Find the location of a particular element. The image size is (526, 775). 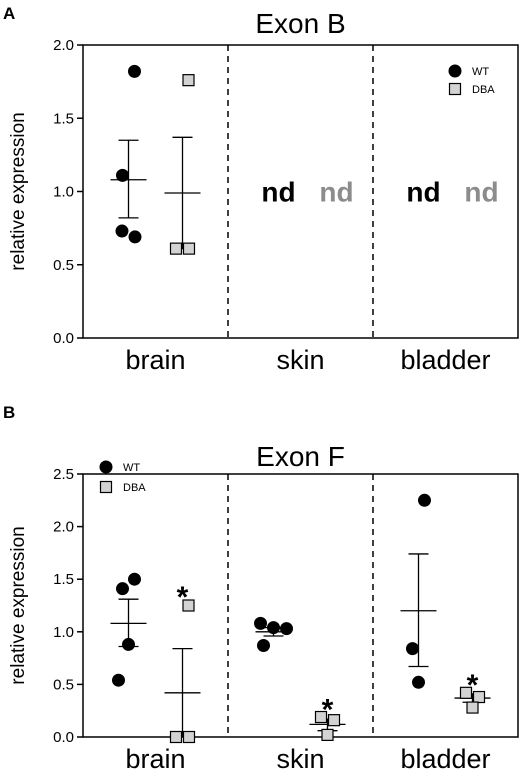

y-tick-label: 2.5 is located at coordinates (63, 474).